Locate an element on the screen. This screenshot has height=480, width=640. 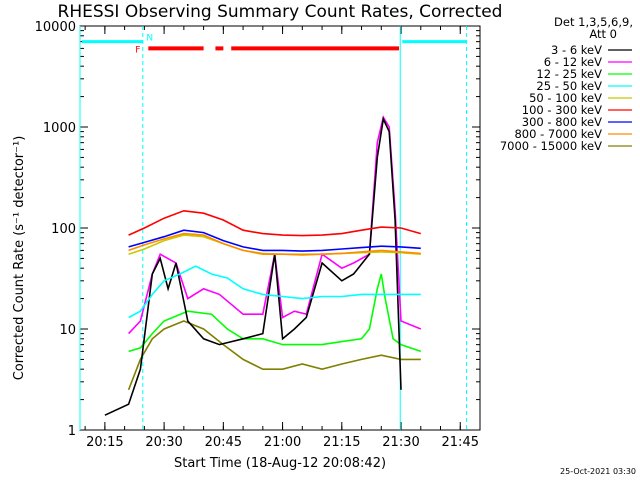
x-tick-label: 21:15 is located at coordinates (341, 442).